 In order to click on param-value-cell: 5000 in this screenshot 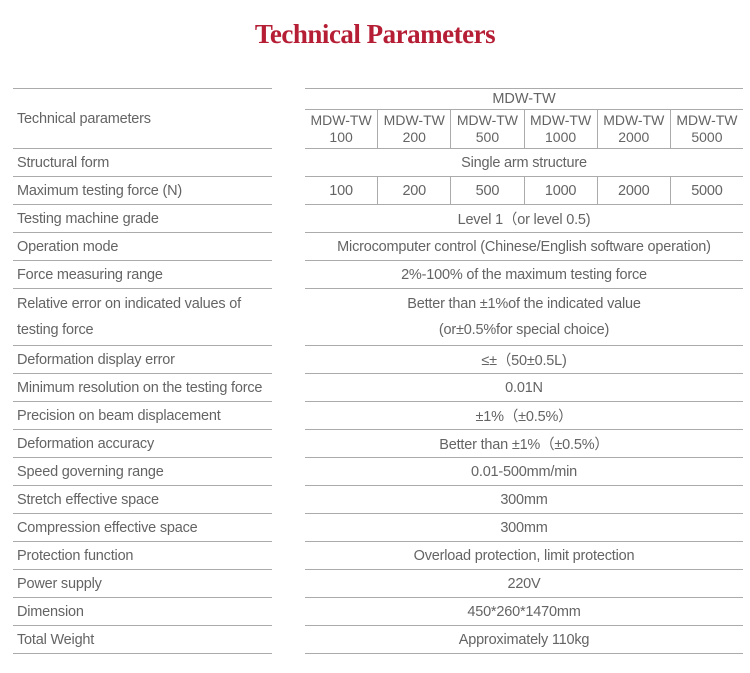, I will do `click(706, 190)`.